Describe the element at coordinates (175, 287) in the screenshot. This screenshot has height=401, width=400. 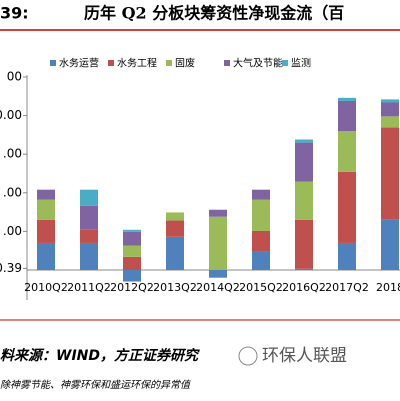
I see `x-tick-label: 2013Q2` at that location.